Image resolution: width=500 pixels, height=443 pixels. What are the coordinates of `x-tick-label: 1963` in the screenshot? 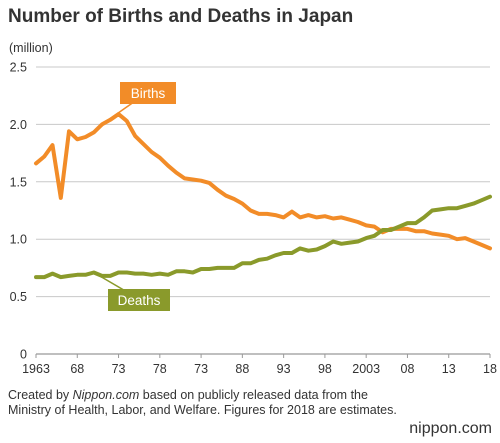 It's located at (36, 369).